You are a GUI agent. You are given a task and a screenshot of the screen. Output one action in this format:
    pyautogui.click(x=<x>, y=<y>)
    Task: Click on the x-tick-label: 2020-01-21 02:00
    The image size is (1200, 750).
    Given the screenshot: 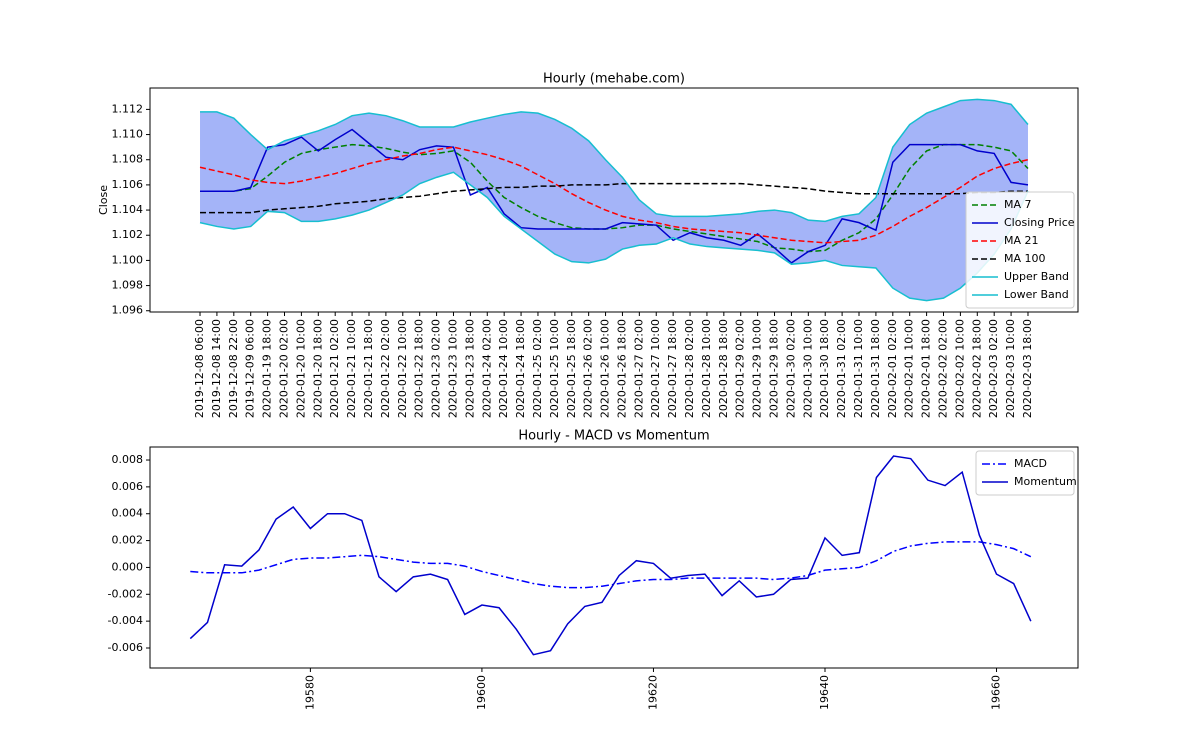 What is the action you would take?
    pyautogui.click(x=334, y=368)
    